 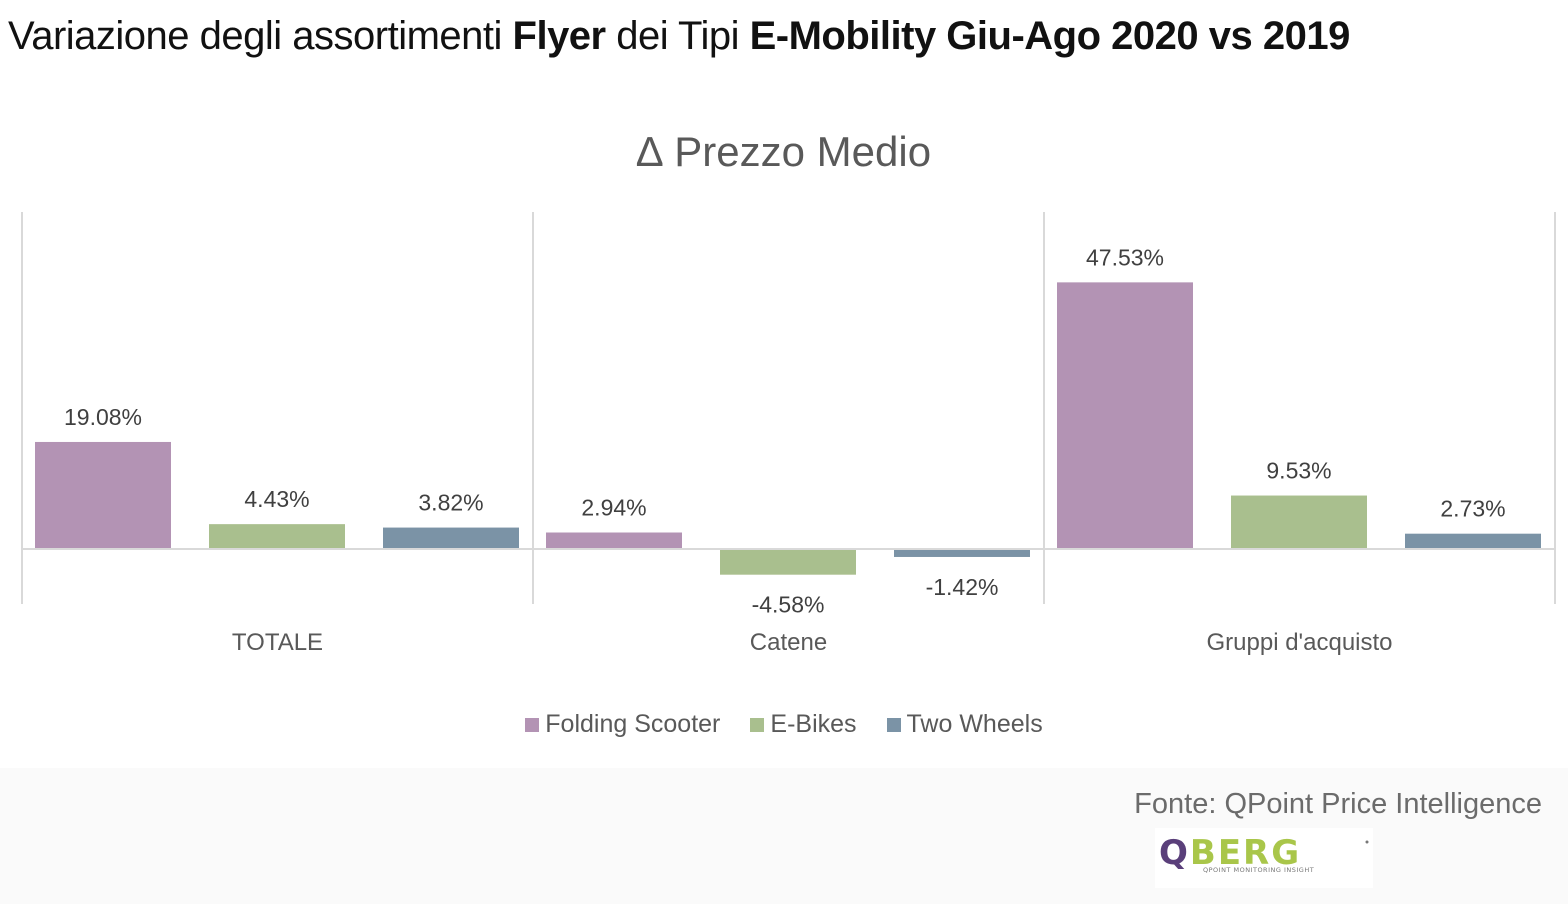 What do you see at coordinates (974, 724) in the screenshot?
I see `legend-label: Two Wheels` at bounding box center [974, 724].